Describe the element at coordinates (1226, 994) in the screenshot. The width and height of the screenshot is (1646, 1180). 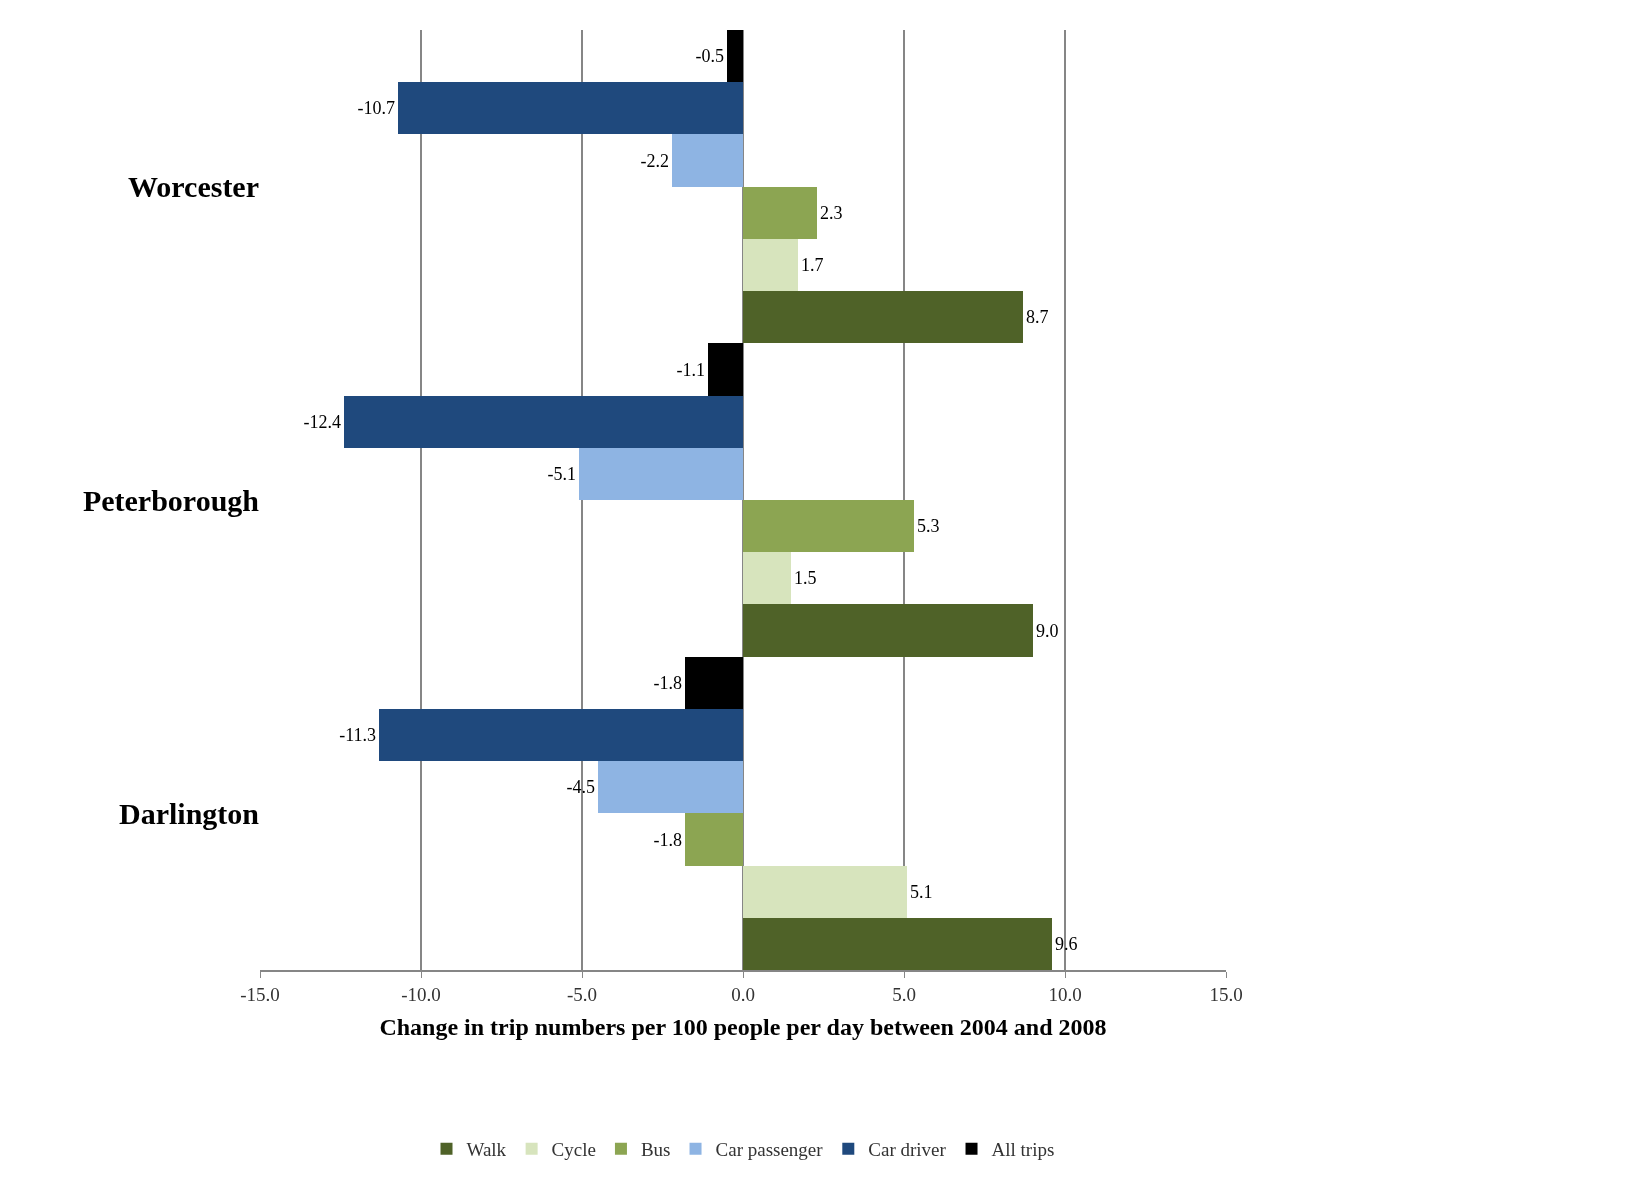
I see `x-tick-label: 15.0` at that location.